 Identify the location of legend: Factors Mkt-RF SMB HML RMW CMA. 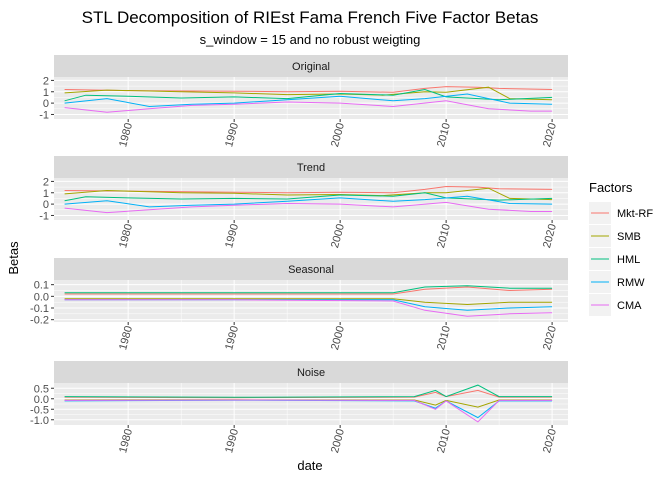
(621, 248).